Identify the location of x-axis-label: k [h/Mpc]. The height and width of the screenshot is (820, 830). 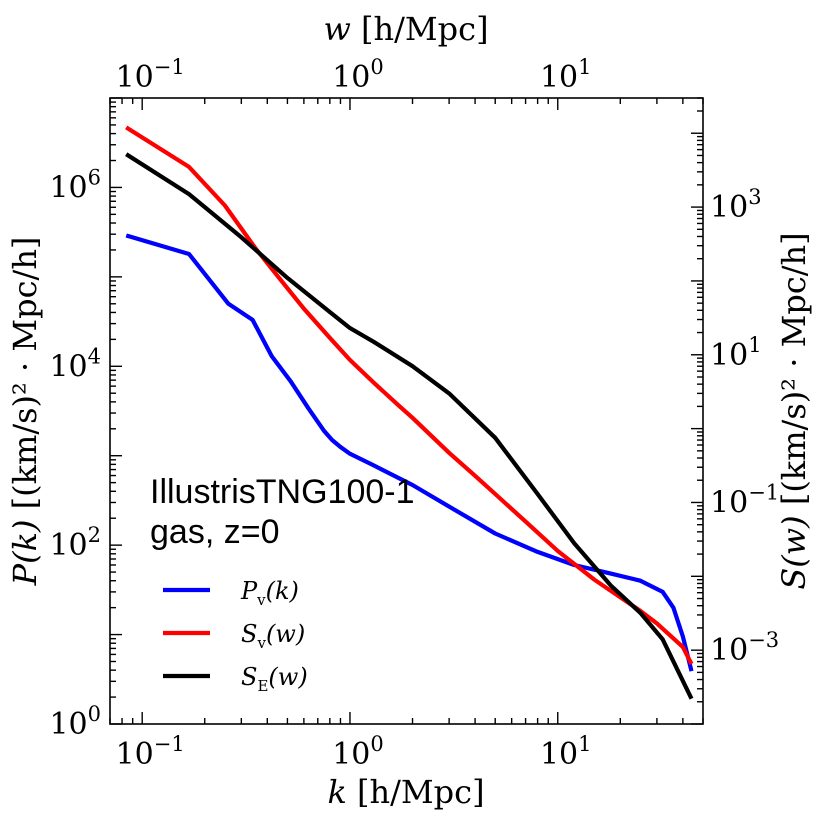
(405, 792).